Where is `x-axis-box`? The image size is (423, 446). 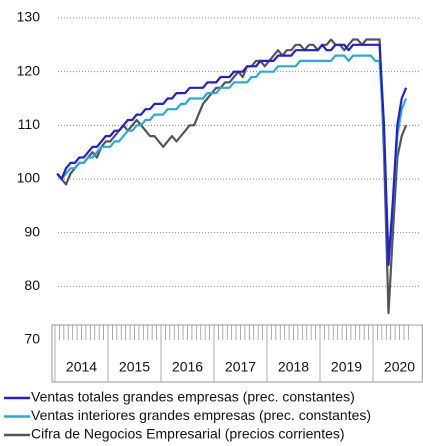
x-axis-box is located at coordinates (237, 353).